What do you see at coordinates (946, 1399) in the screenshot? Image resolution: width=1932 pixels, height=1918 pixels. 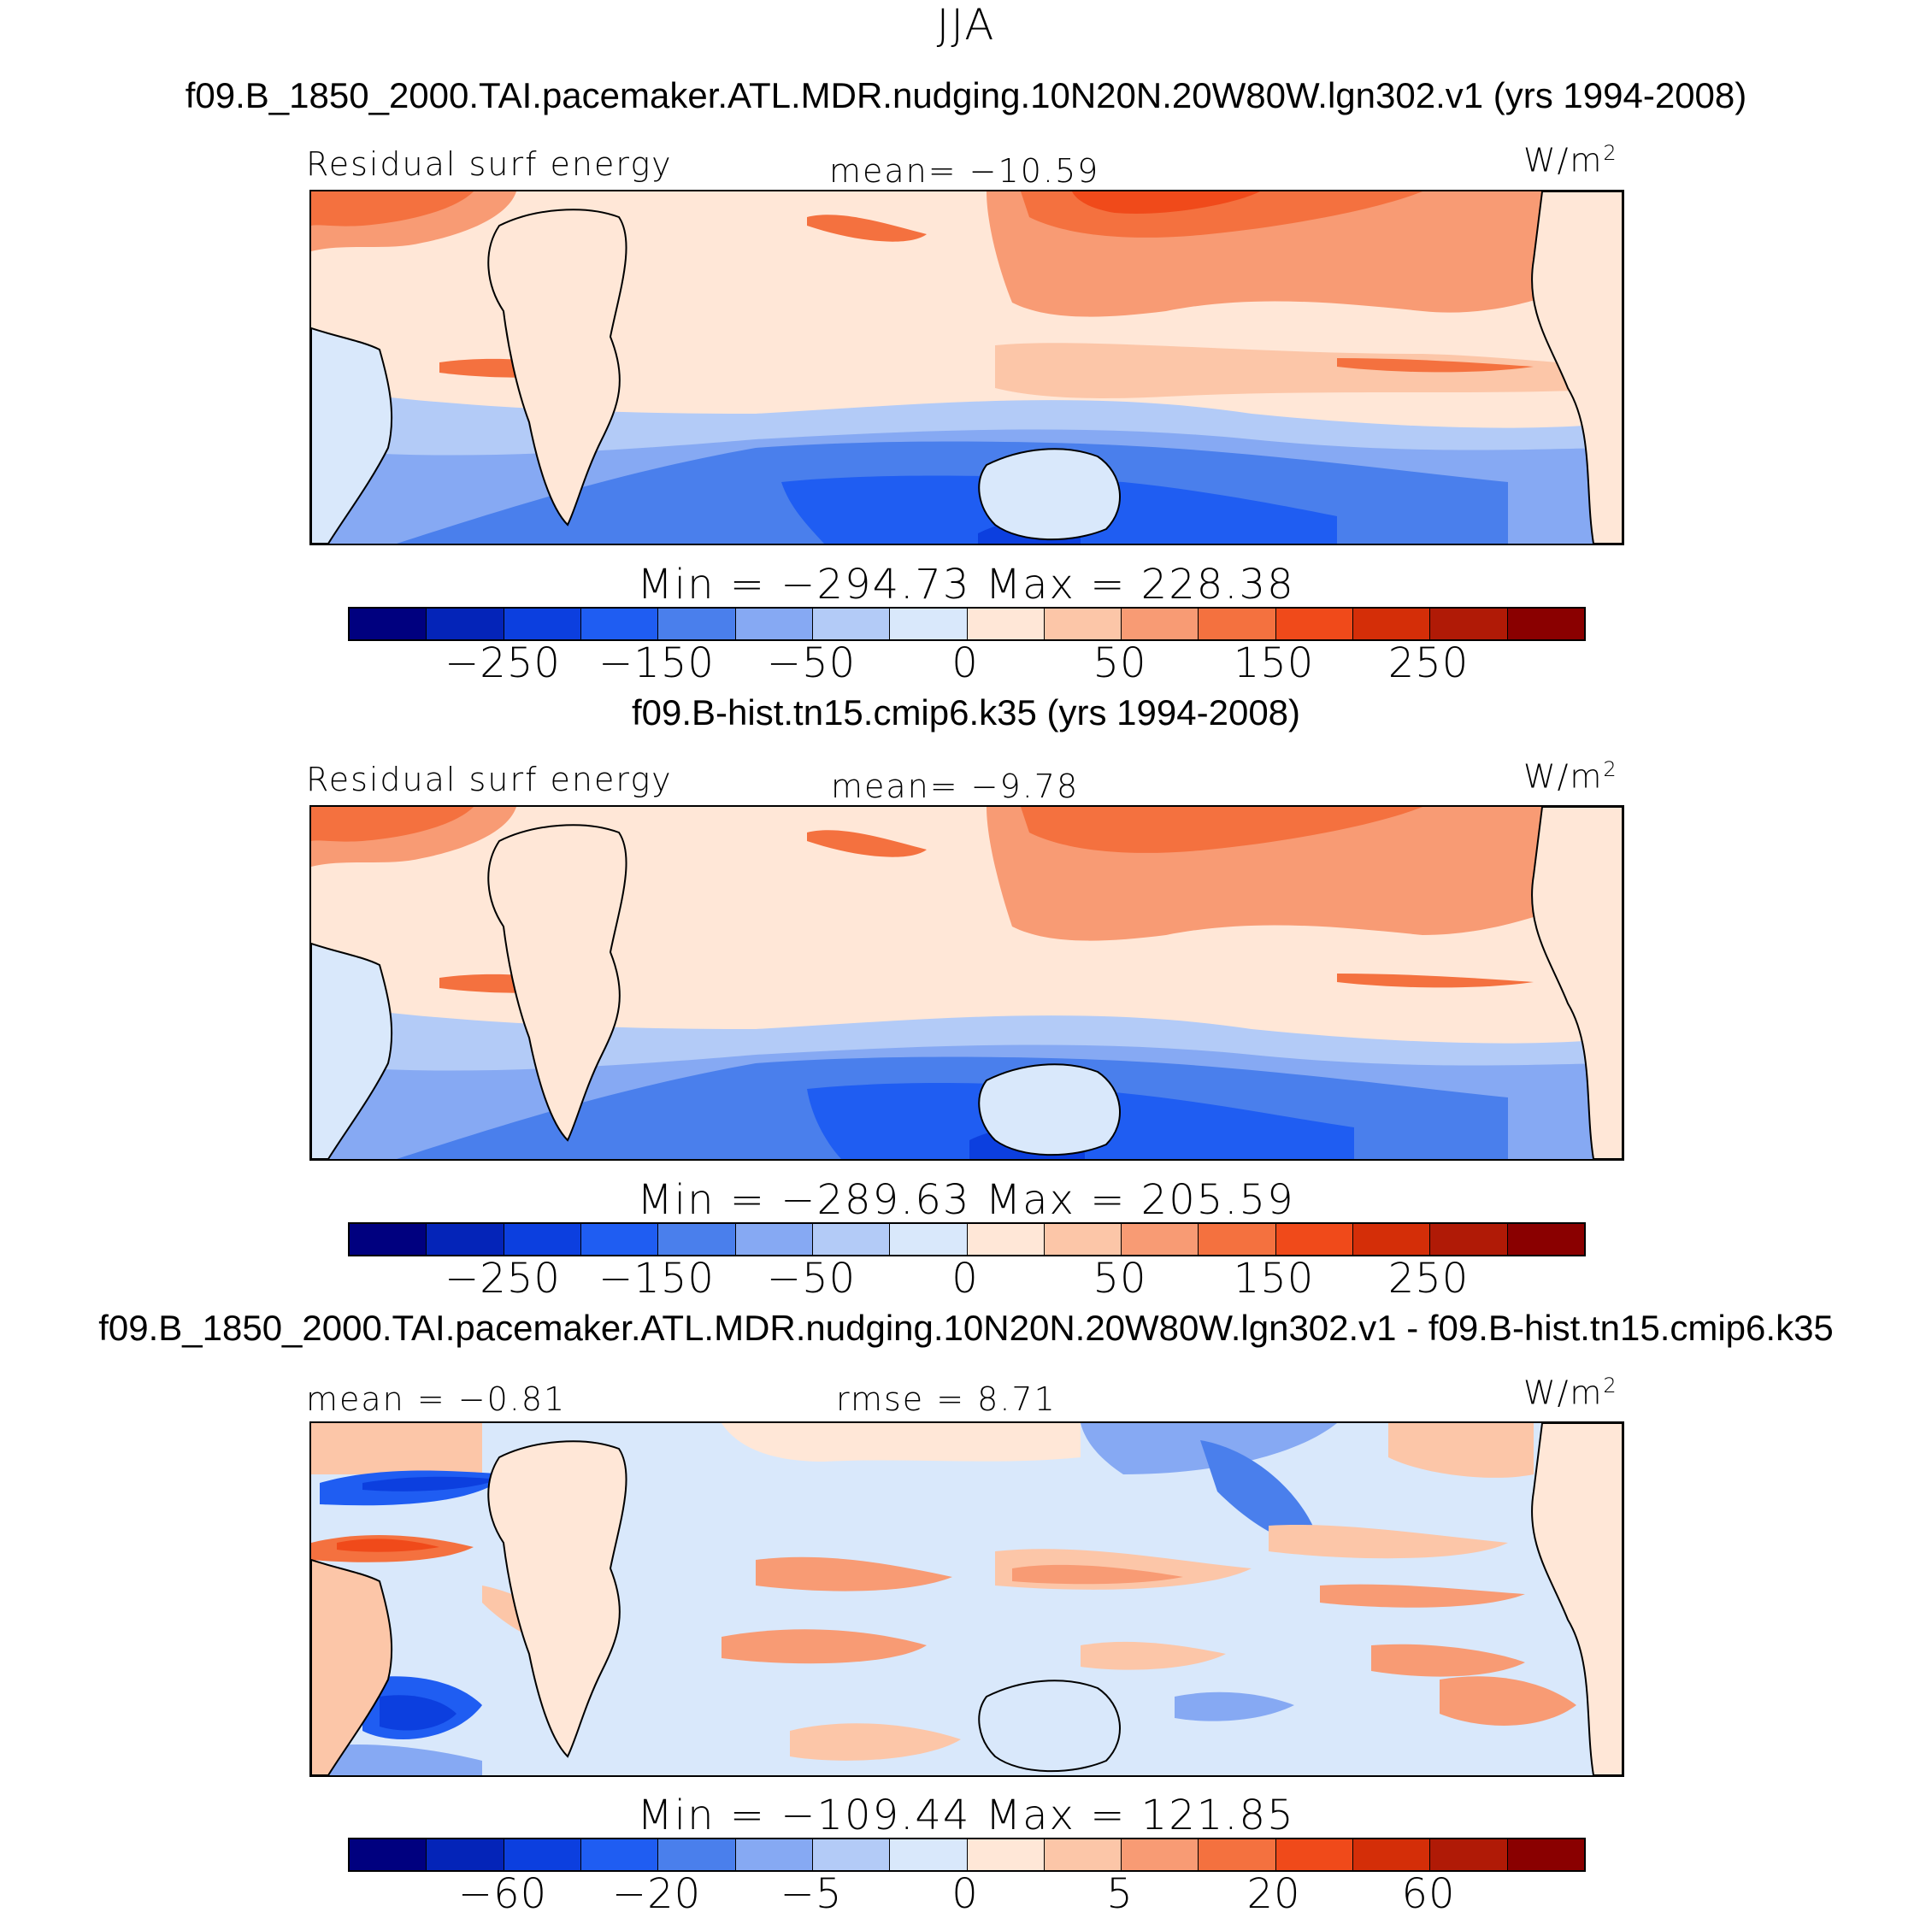 I see `panel-3-rmse-label: rmse = 8.71` at bounding box center [946, 1399].